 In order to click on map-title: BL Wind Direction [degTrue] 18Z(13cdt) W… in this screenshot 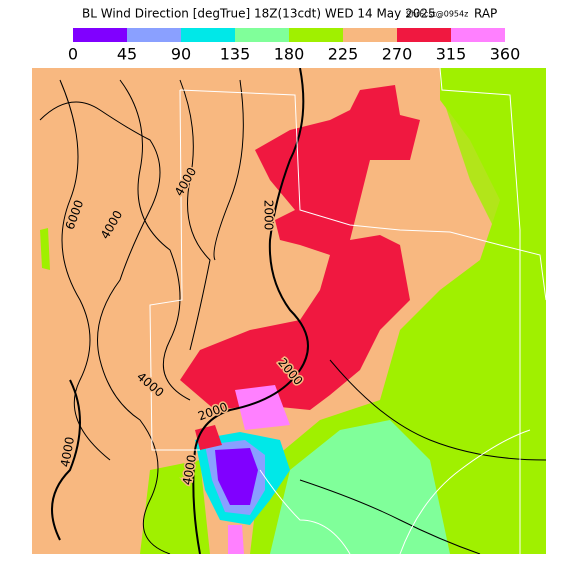, I will do `click(259, 14)`.